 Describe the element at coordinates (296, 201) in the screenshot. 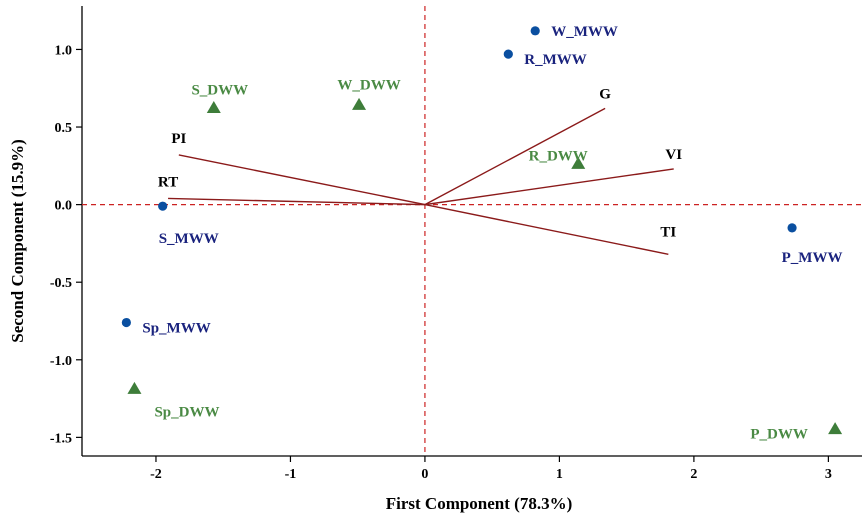

I see `vector-RT` at that location.